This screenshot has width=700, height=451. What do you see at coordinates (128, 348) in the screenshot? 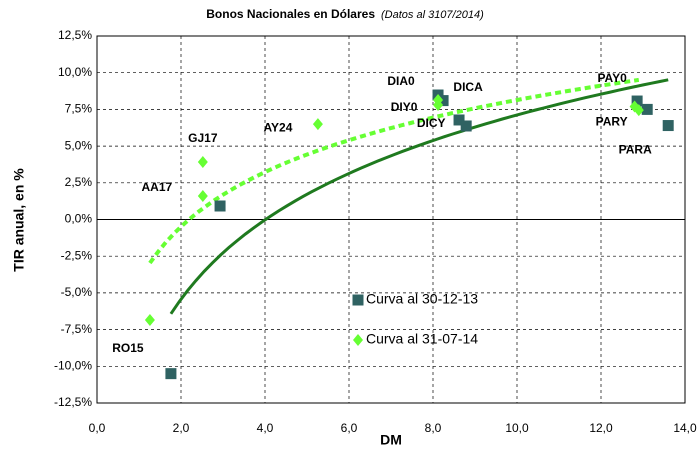
I see `point-label: RO15` at bounding box center [128, 348].